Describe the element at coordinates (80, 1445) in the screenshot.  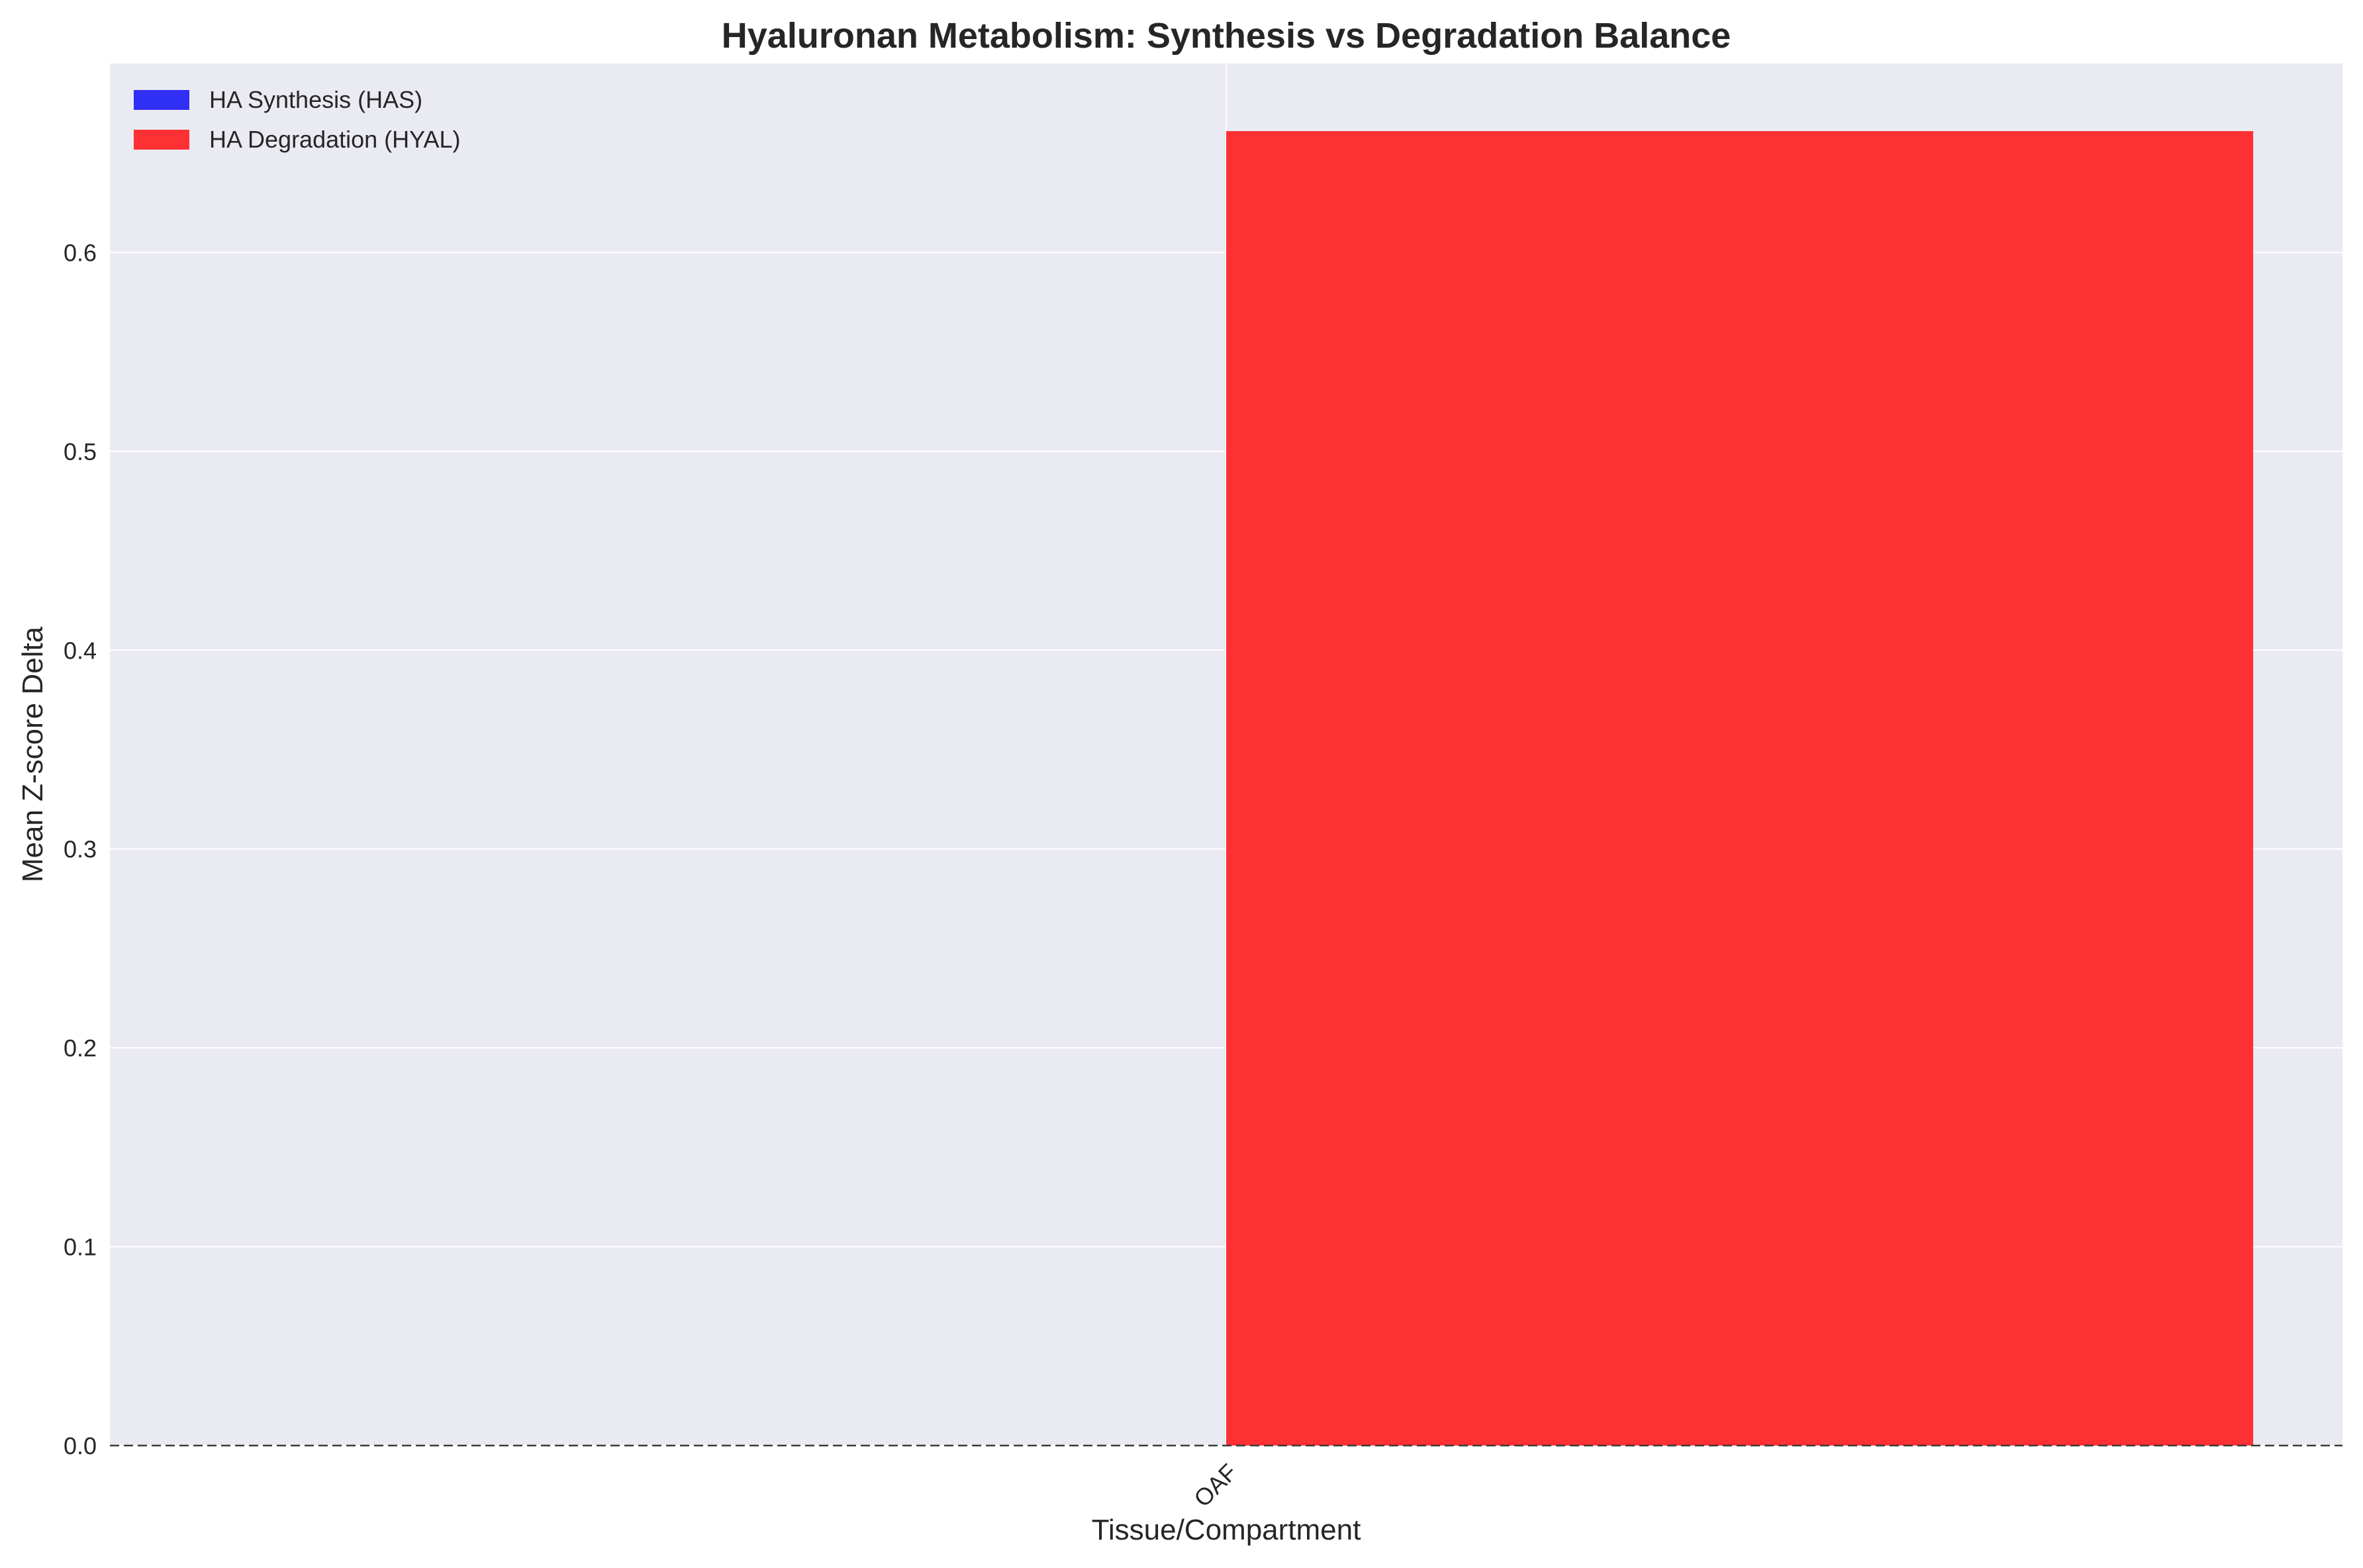
I see `y-tick-label: 0.0` at that location.